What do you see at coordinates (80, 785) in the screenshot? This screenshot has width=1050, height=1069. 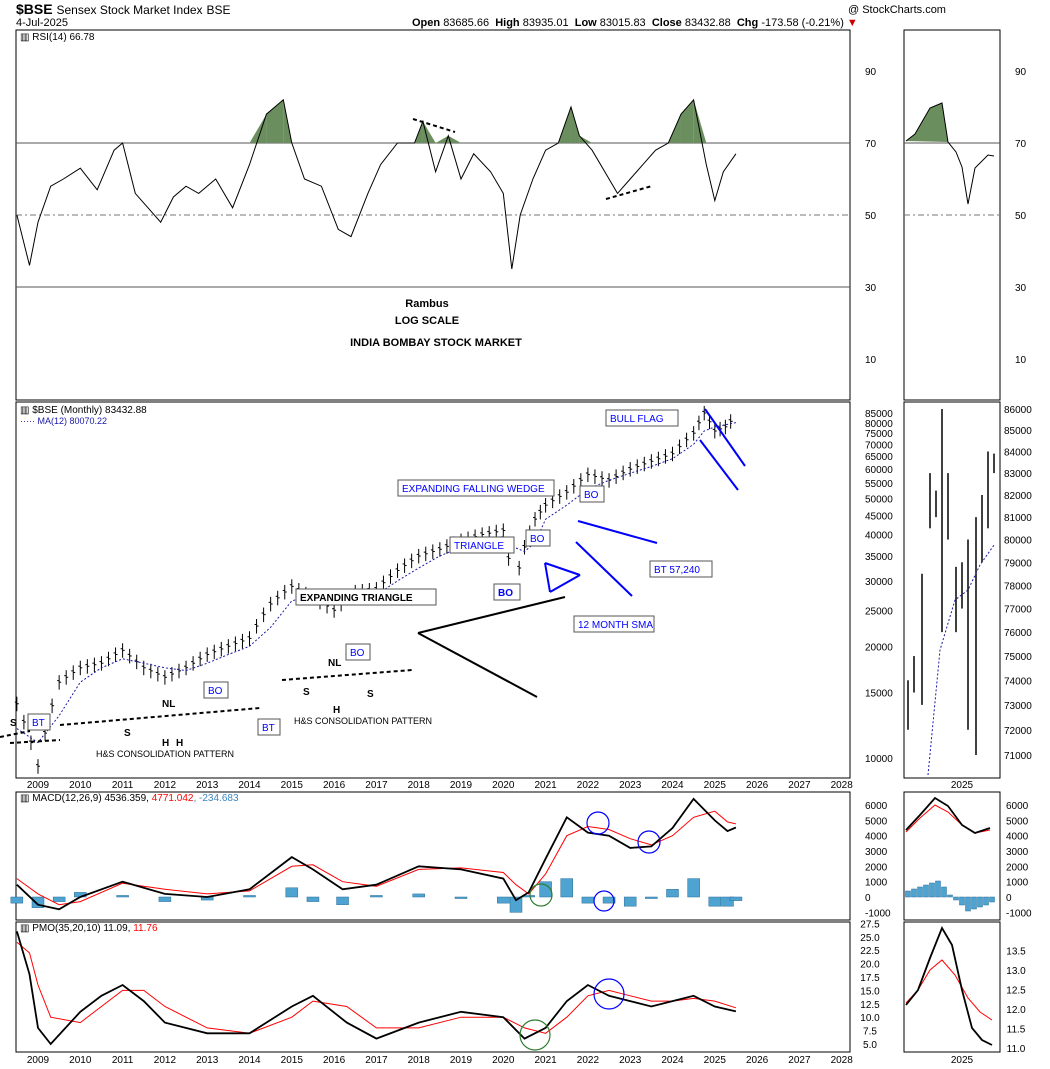 I see `price-x-tick: 2010` at bounding box center [80, 785].